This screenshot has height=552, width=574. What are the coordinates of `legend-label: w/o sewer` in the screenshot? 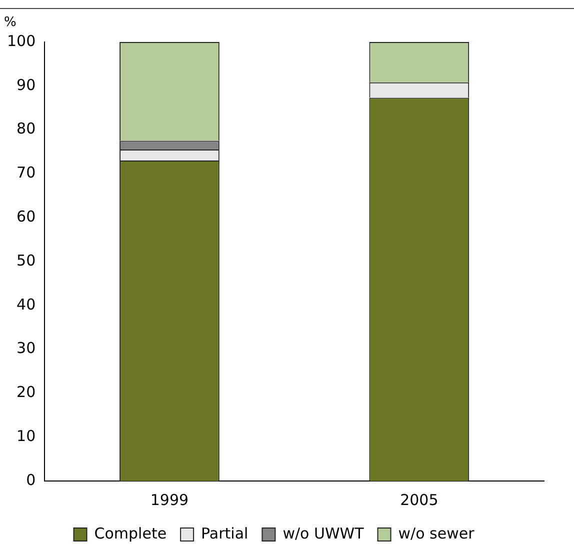 It's located at (437, 533).